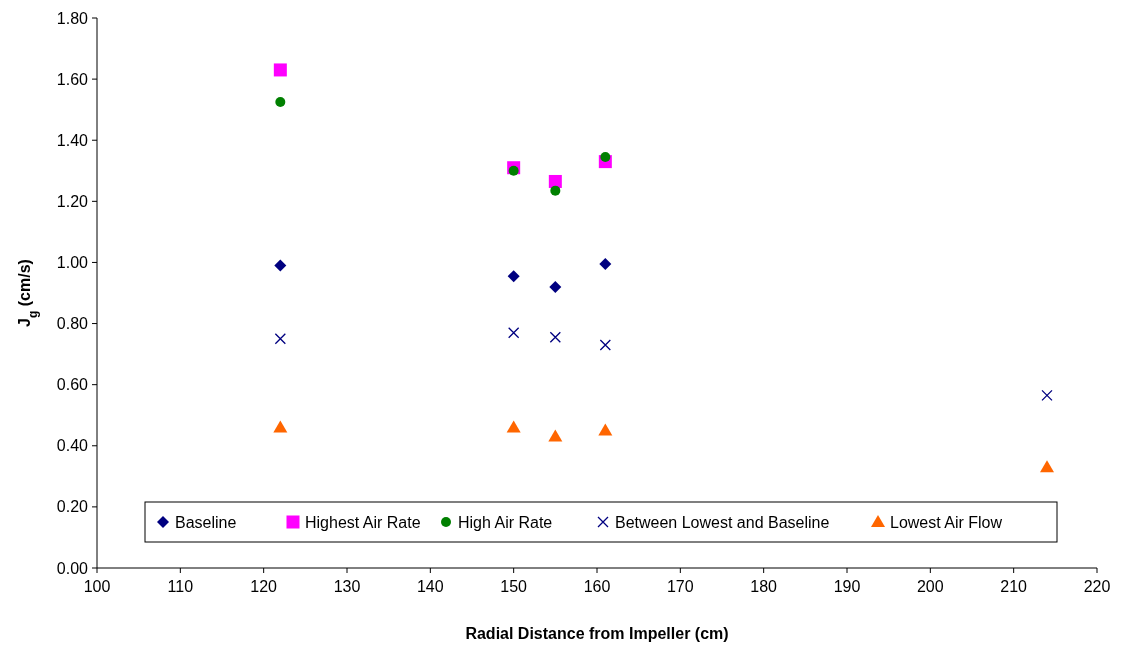 Image resolution: width=1129 pixels, height=651 pixels. What do you see at coordinates (72, 79) in the screenshot?
I see `y-tick-label: 1.60` at bounding box center [72, 79].